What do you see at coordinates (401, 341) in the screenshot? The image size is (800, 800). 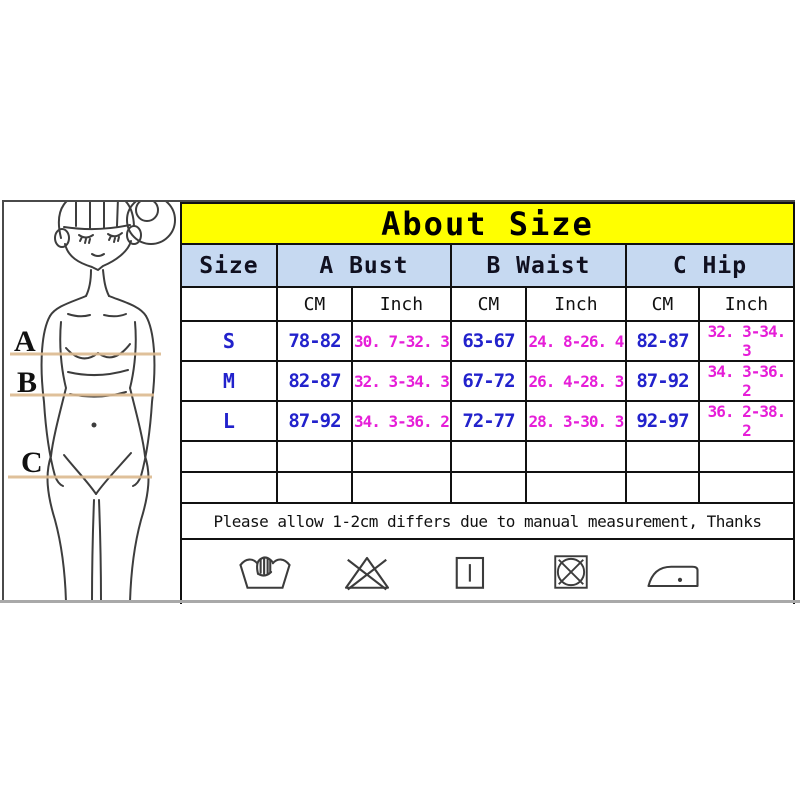 I see `s-bust-inch: 30. 7-32. 3` at bounding box center [401, 341].